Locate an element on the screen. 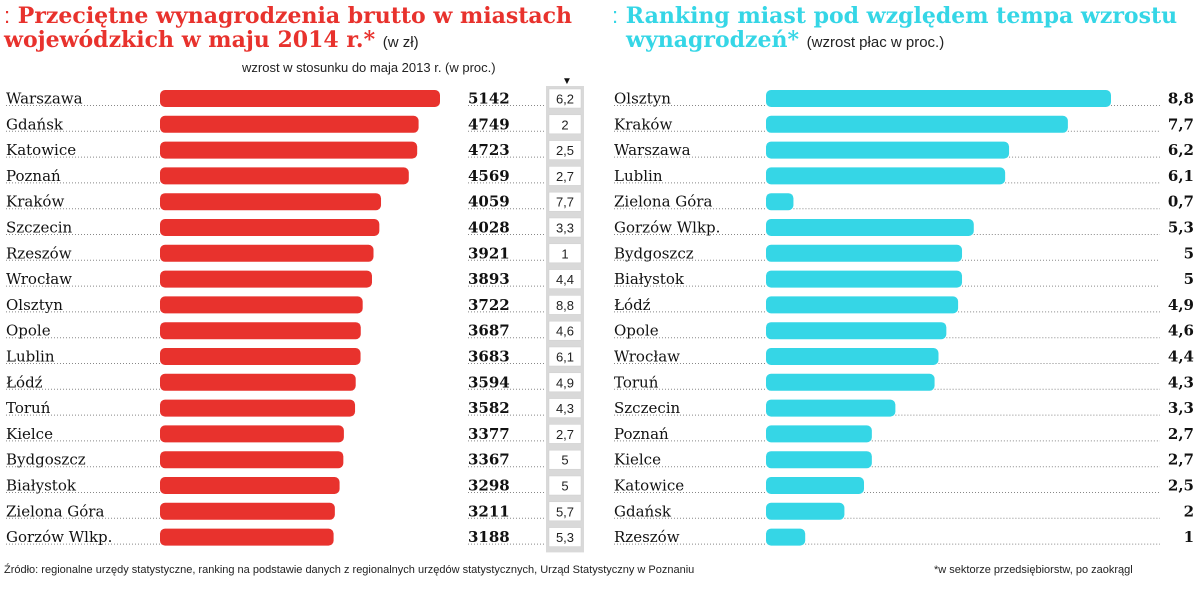 This screenshot has width=1200, height=589. salary-value-label: 4028 is located at coordinates (489, 228).